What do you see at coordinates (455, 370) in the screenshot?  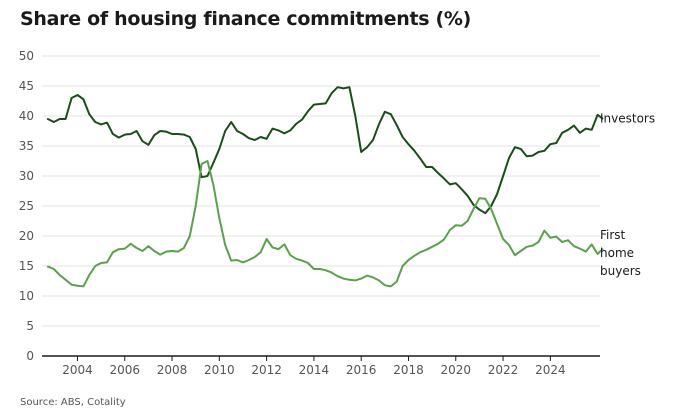 I see `x-tick-label: 2020` at bounding box center [455, 370].